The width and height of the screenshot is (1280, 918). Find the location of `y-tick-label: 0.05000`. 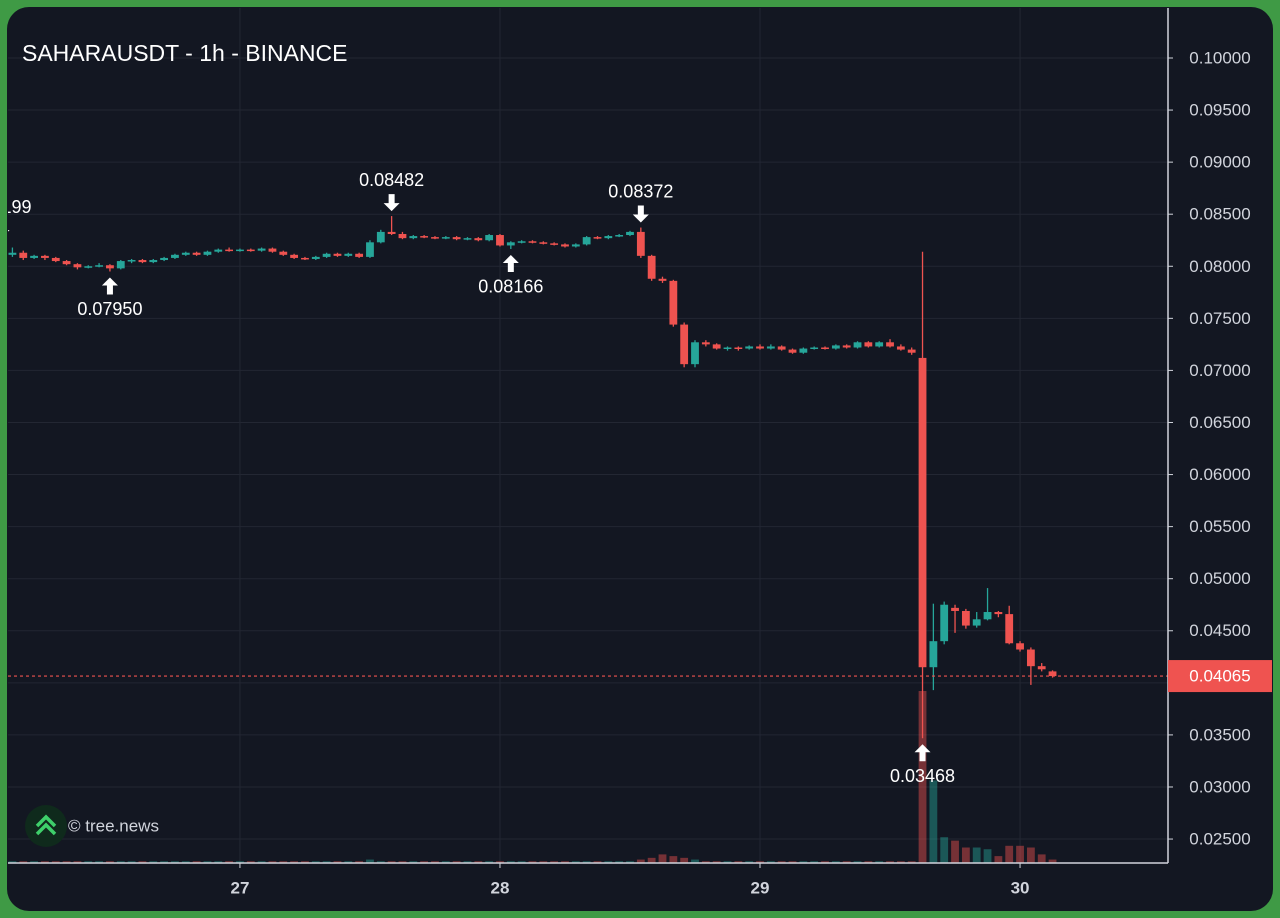

y-tick-label: 0.05000 is located at coordinates (1219, 578).